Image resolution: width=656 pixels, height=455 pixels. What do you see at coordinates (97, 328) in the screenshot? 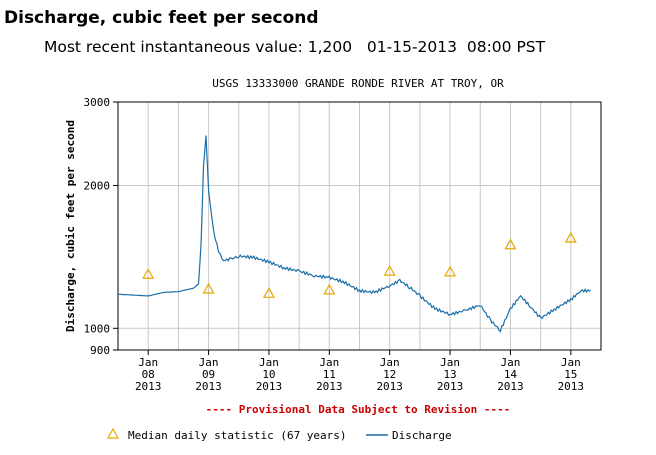
I see `y-tick-label: 1000` at bounding box center [97, 328].